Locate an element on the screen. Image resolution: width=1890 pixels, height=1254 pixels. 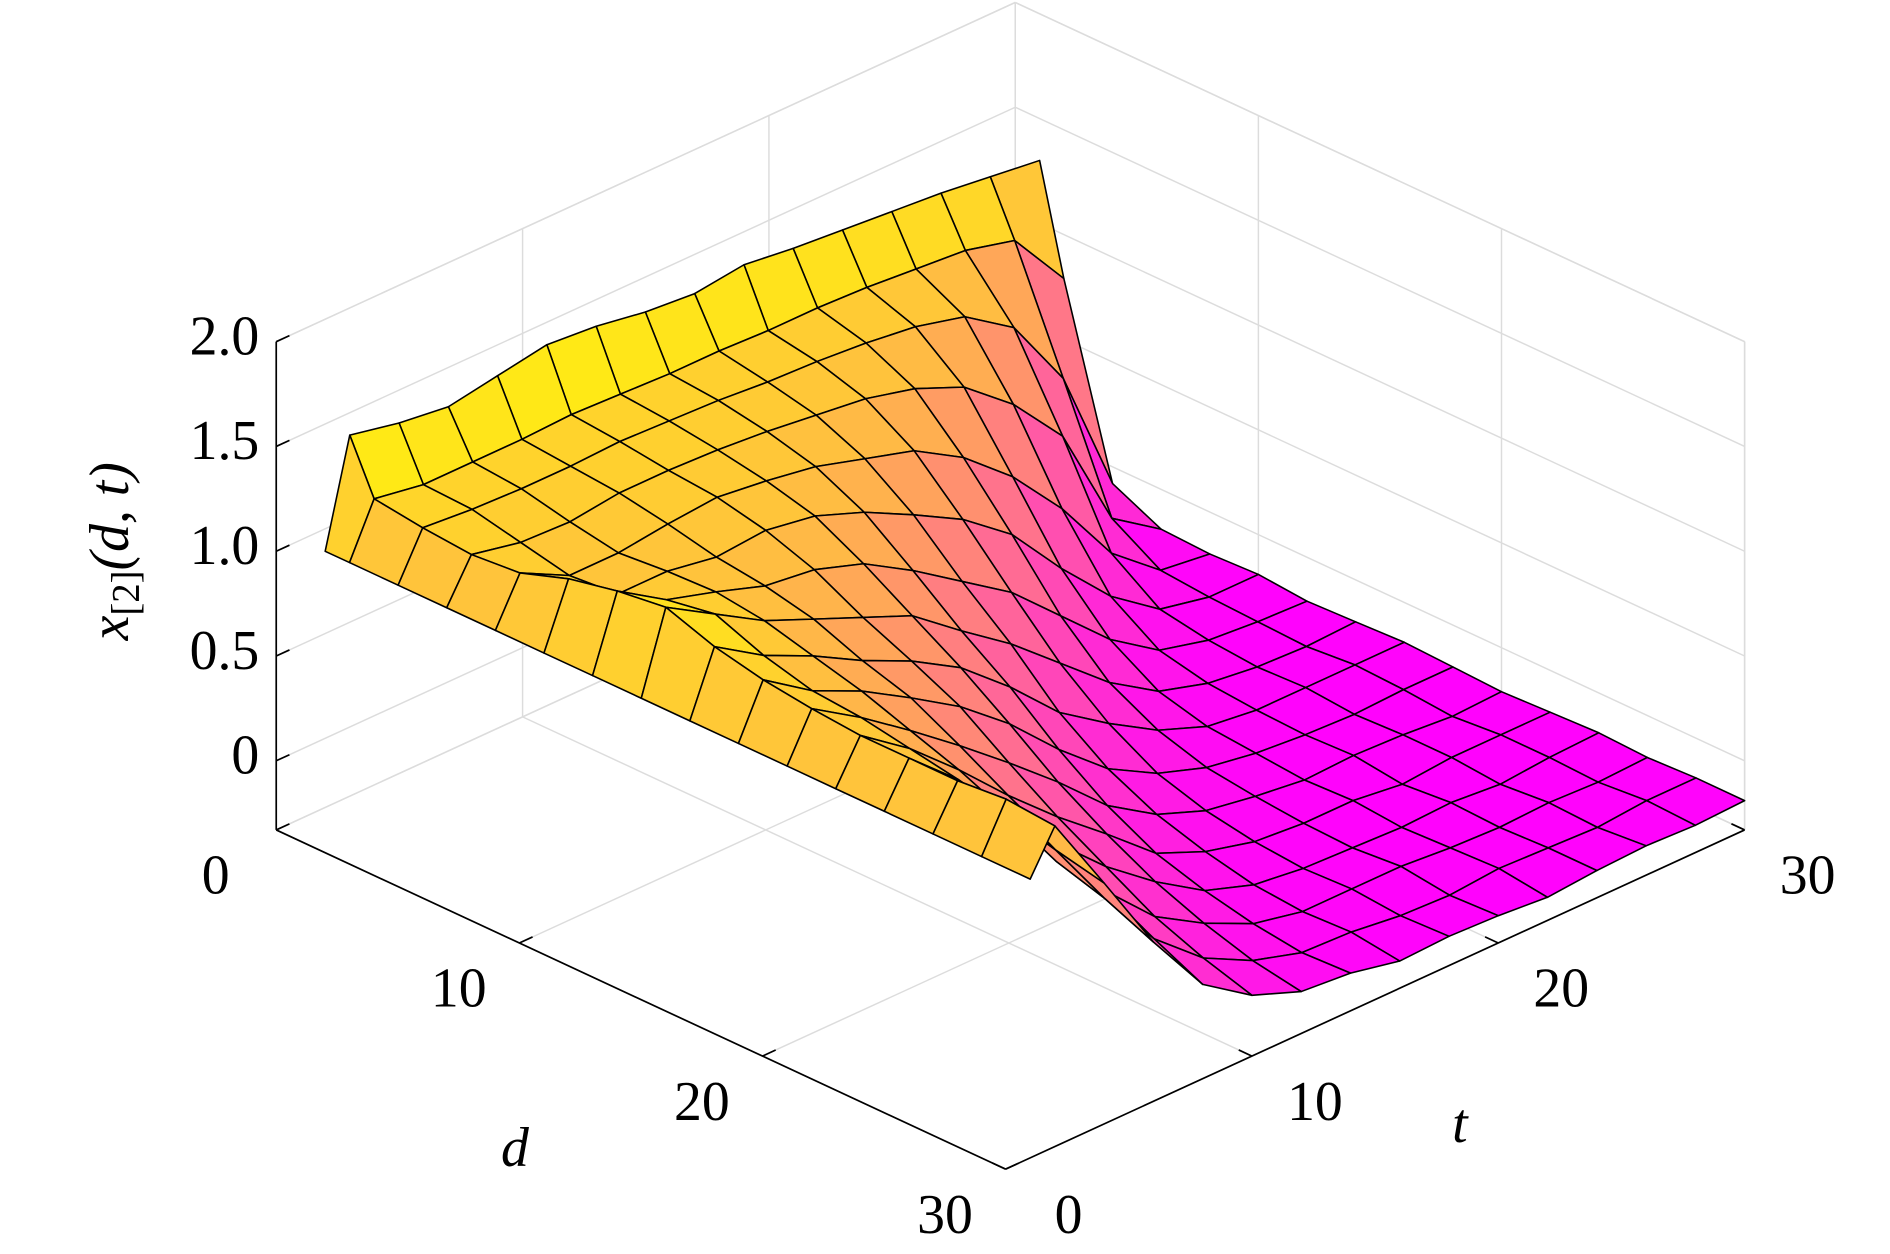
z-tick-label: 0 is located at coordinates (245, 756).